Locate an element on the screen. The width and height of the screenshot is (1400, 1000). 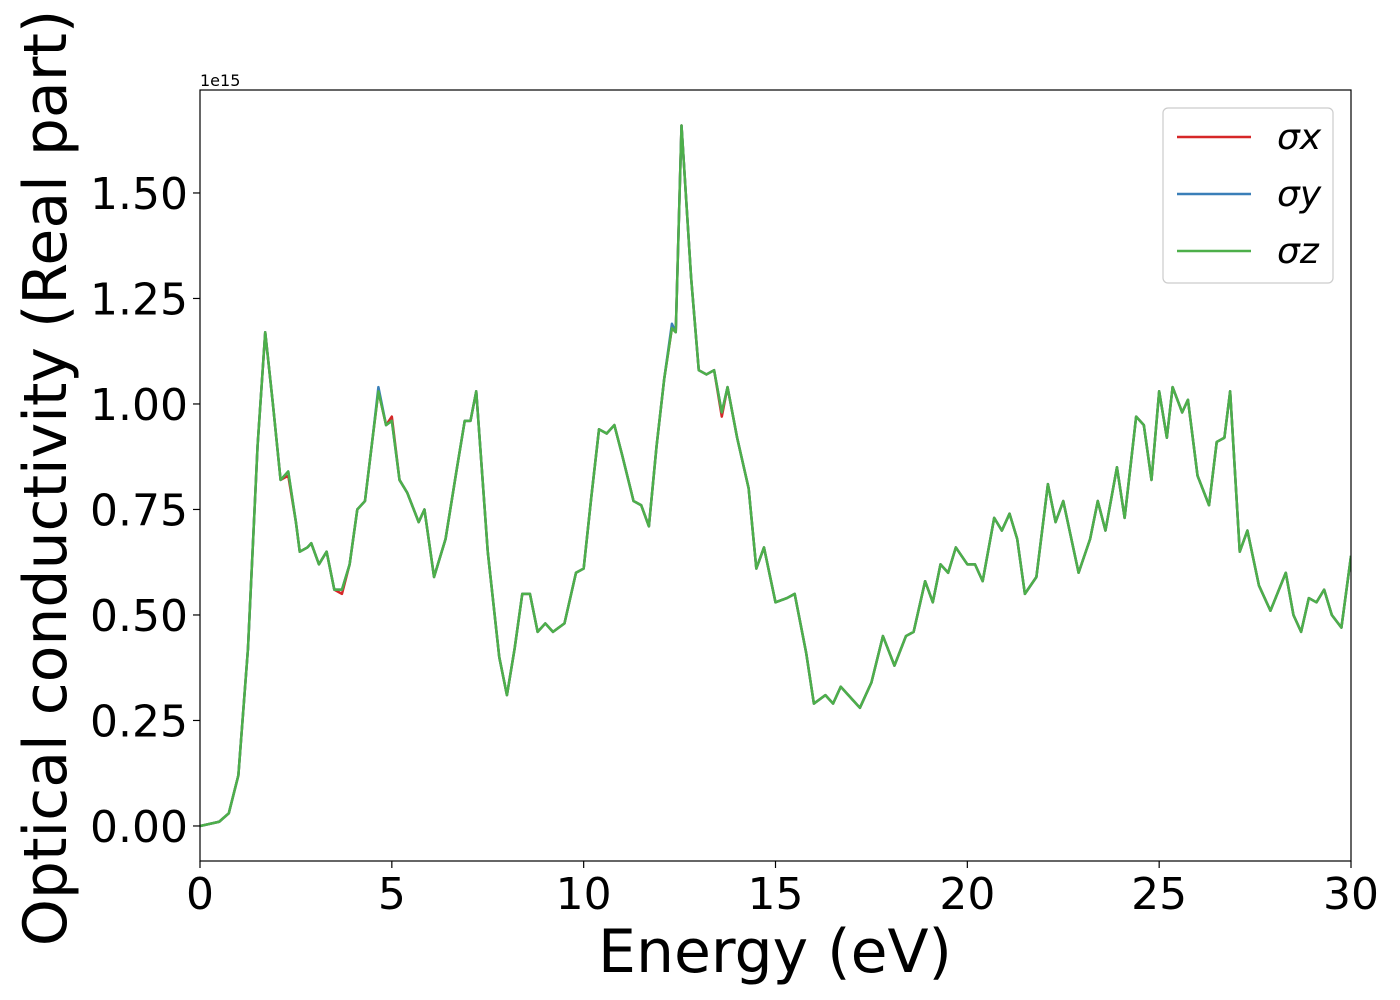
legend-label: σy is located at coordinates (1299, 194).